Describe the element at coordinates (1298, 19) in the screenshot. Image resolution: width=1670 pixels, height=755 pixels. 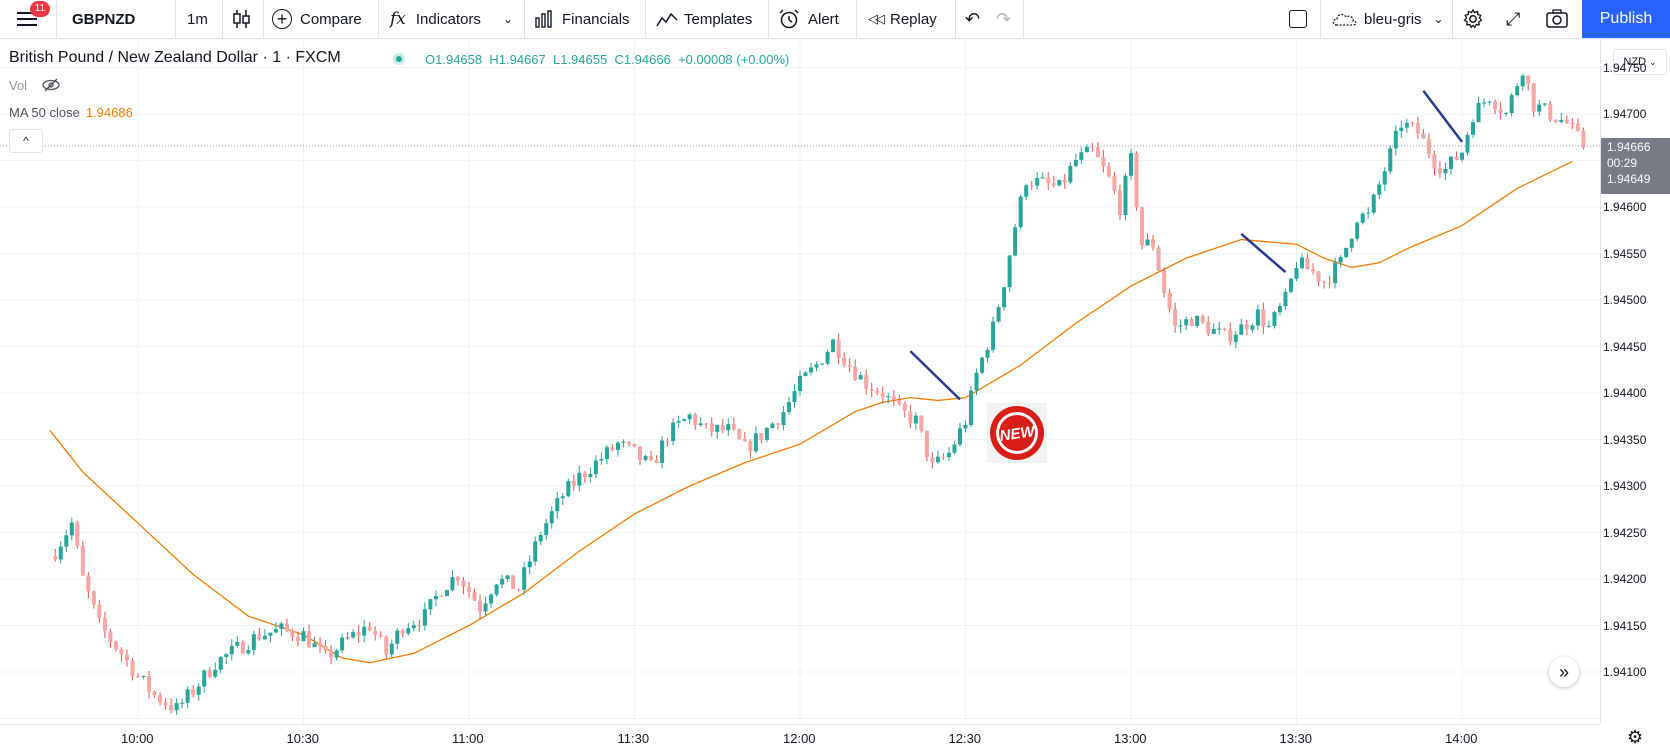
I see `square-icon` at that location.